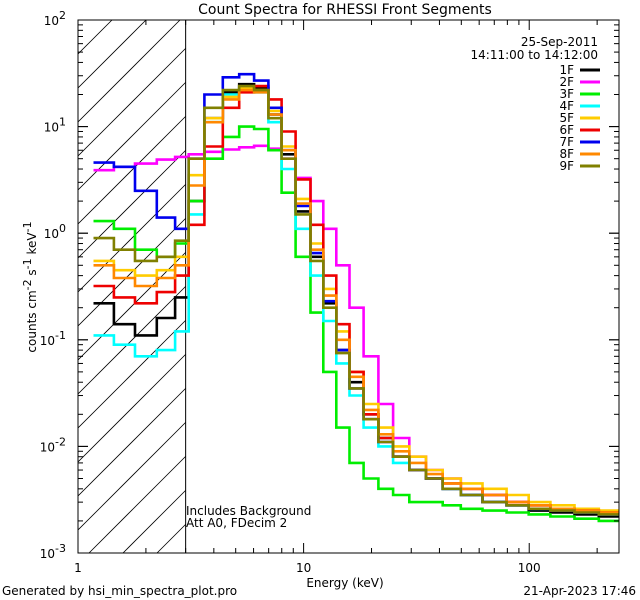 This screenshot has width=640, height=600. What do you see at coordinates (303, 568) in the screenshot?
I see `x-tick-label-10: 10` at bounding box center [303, 568].